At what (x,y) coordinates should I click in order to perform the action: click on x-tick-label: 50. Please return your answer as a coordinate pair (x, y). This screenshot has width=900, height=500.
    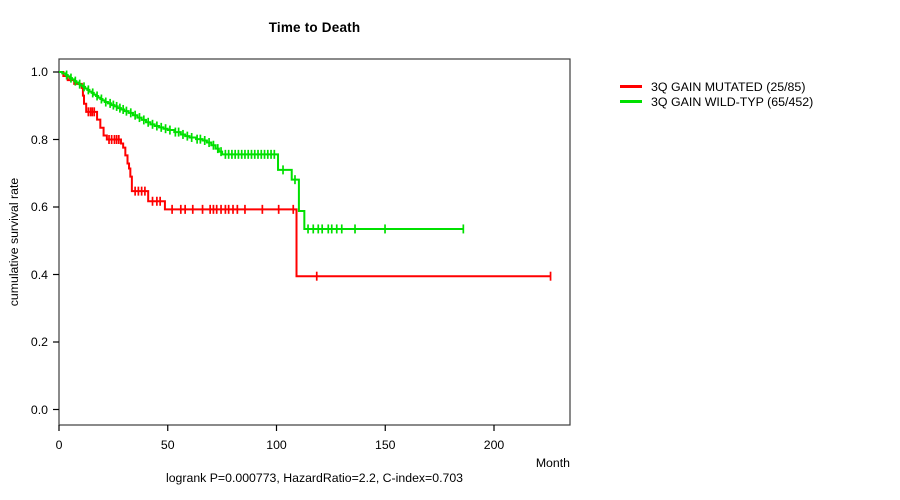
    Looking at the image, I should click on (167, 445).